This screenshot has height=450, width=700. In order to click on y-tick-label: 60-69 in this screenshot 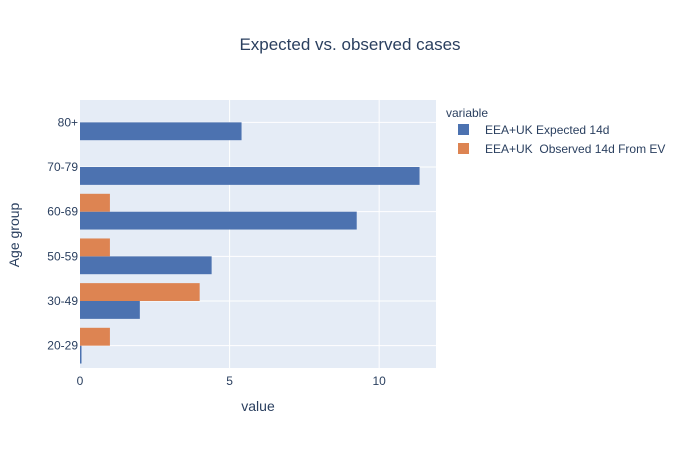, I will do `click(62, 212)`.